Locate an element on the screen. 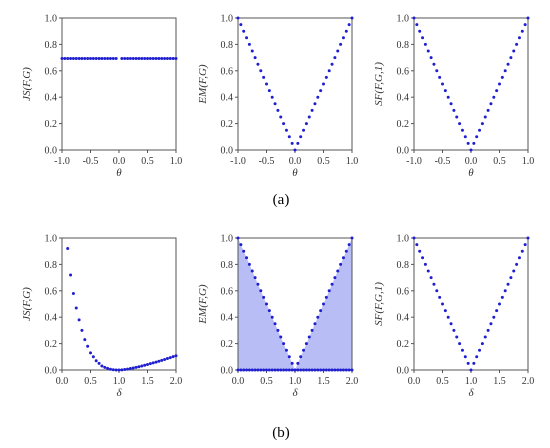 This screenshot has height=448, width=550. x-tick-label: -0.5 is located at coordinates (91, 161).